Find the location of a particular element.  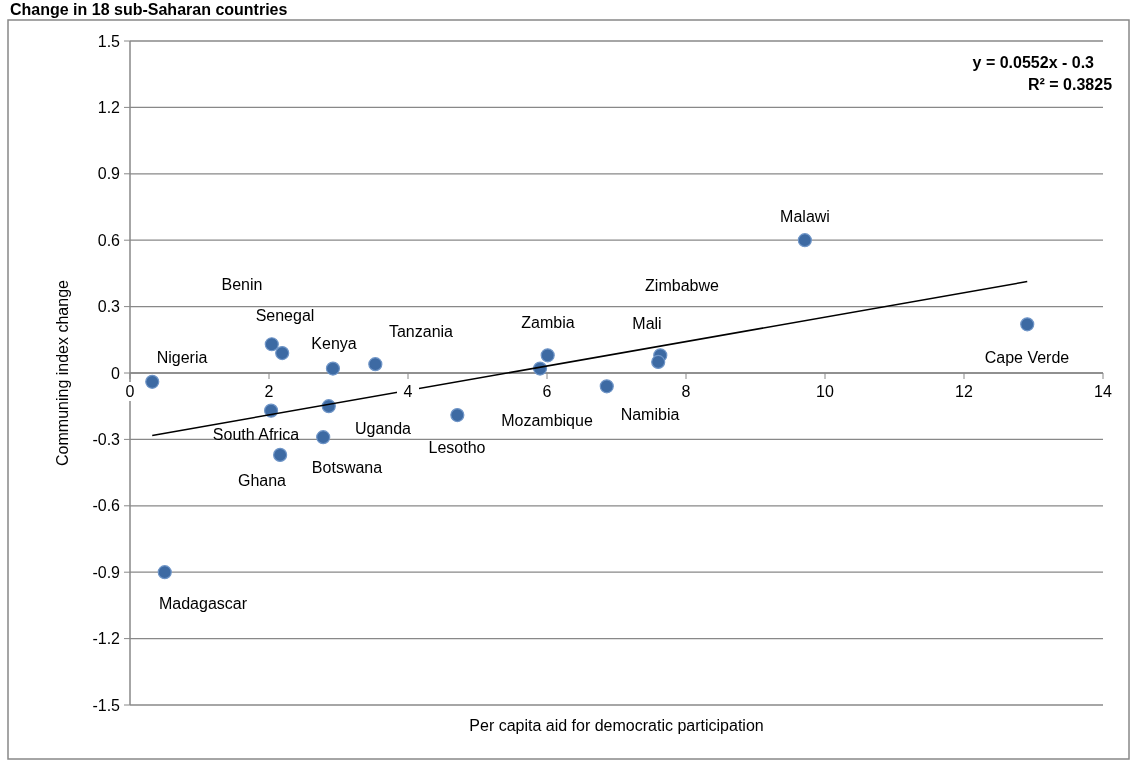

y-tick-label: -0.6 is located at coordinates (106, 506).